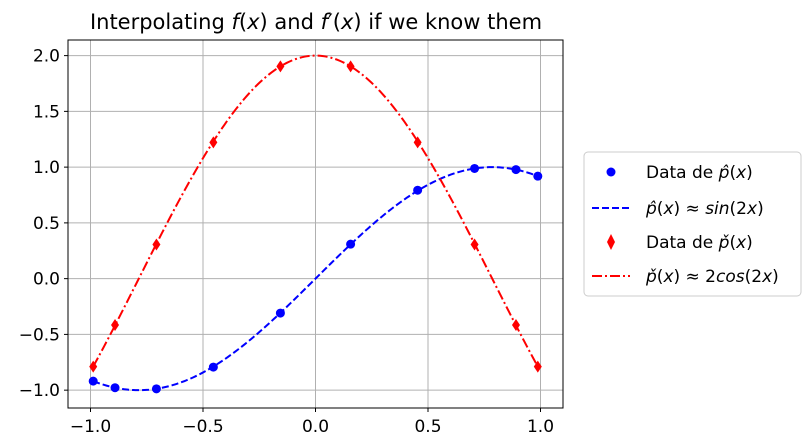 This screenshot has width=810, height=447. What do you see at coordinates (427, 427) in the screenshot?
I see `x-tick-label: 0.5` at bounding box center [427, 427].